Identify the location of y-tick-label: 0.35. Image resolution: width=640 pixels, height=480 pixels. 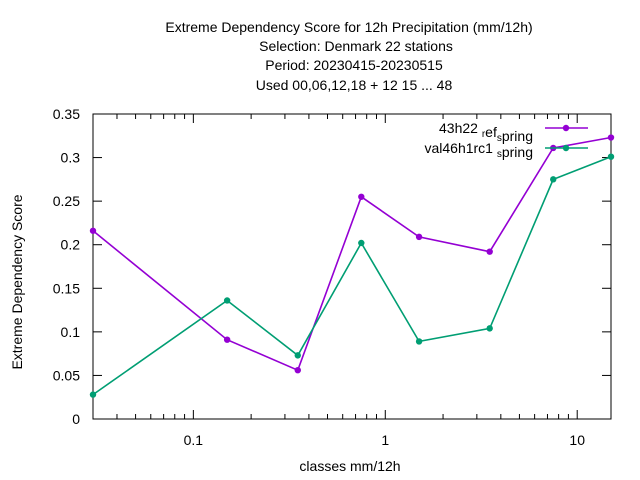
(66, 114).